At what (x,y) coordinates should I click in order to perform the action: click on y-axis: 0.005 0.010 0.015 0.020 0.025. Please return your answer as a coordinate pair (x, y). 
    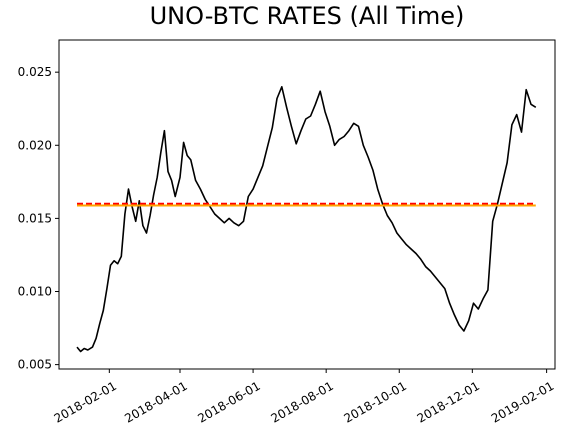
    Looking at the image, I should click on (38, 218).